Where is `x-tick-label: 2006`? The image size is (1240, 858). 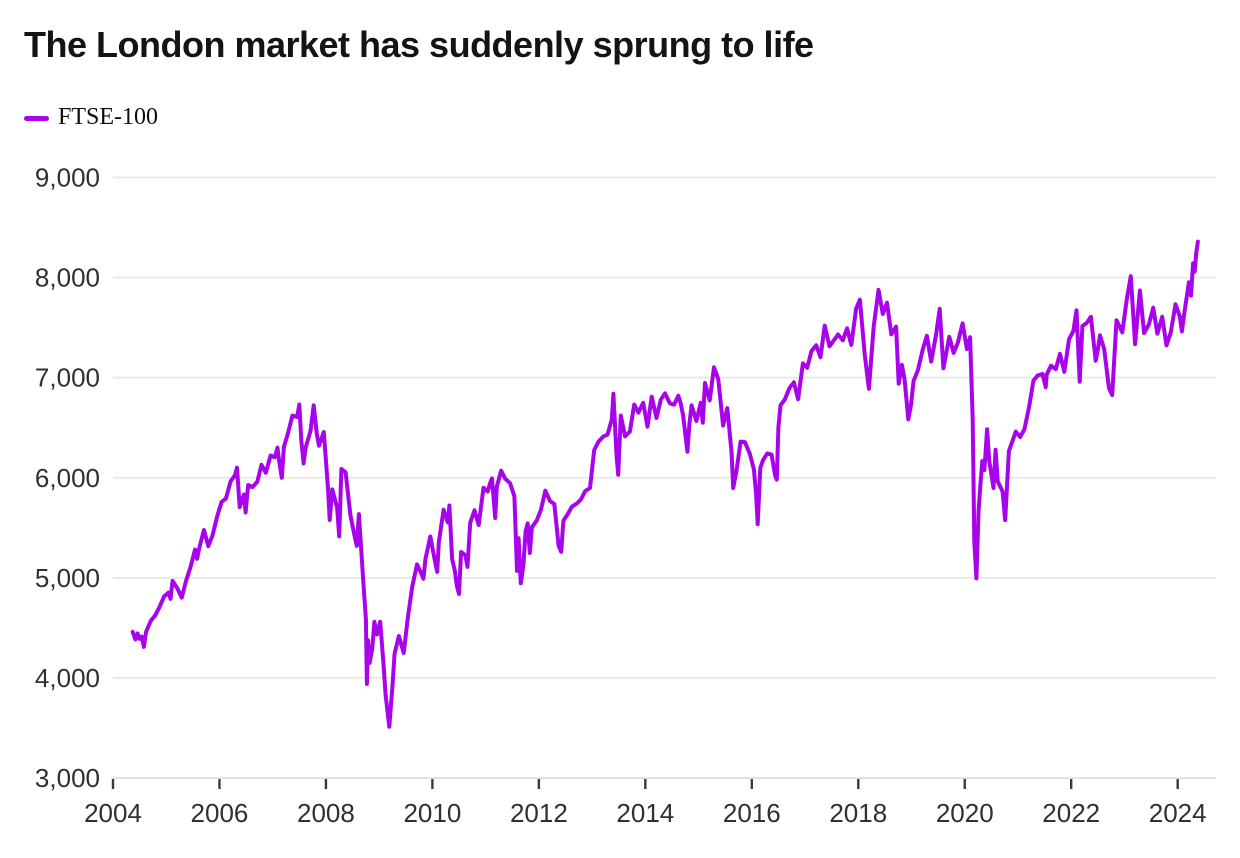 x-tick-label: 2006 is located at coordinates (220, 813).